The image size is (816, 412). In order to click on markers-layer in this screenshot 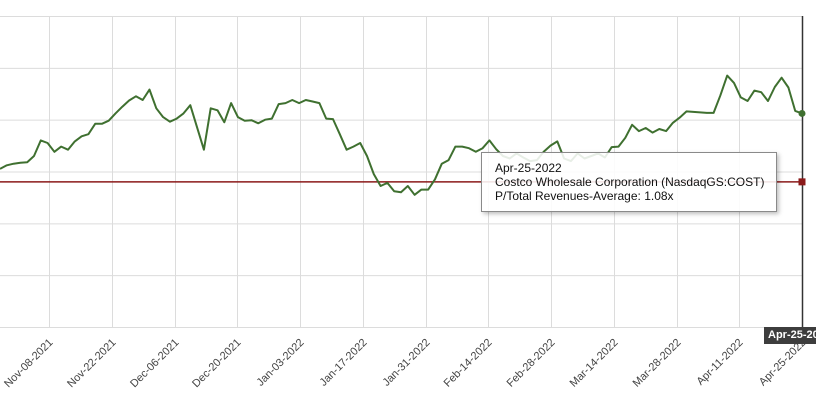, I will do `click(802, 147)`.